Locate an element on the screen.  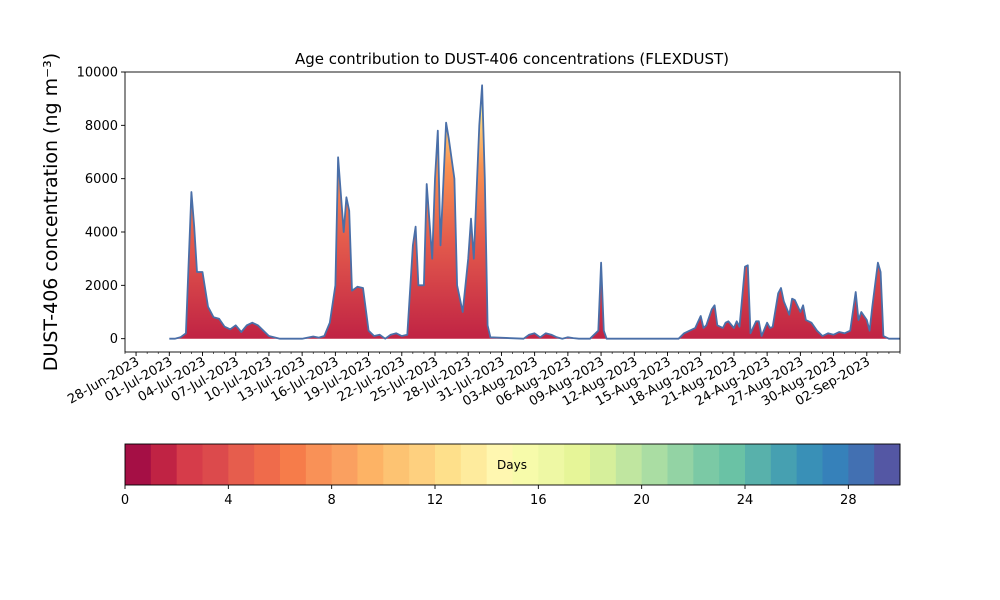
y-tick-label: 4000 is located at coordinates (101, 233).